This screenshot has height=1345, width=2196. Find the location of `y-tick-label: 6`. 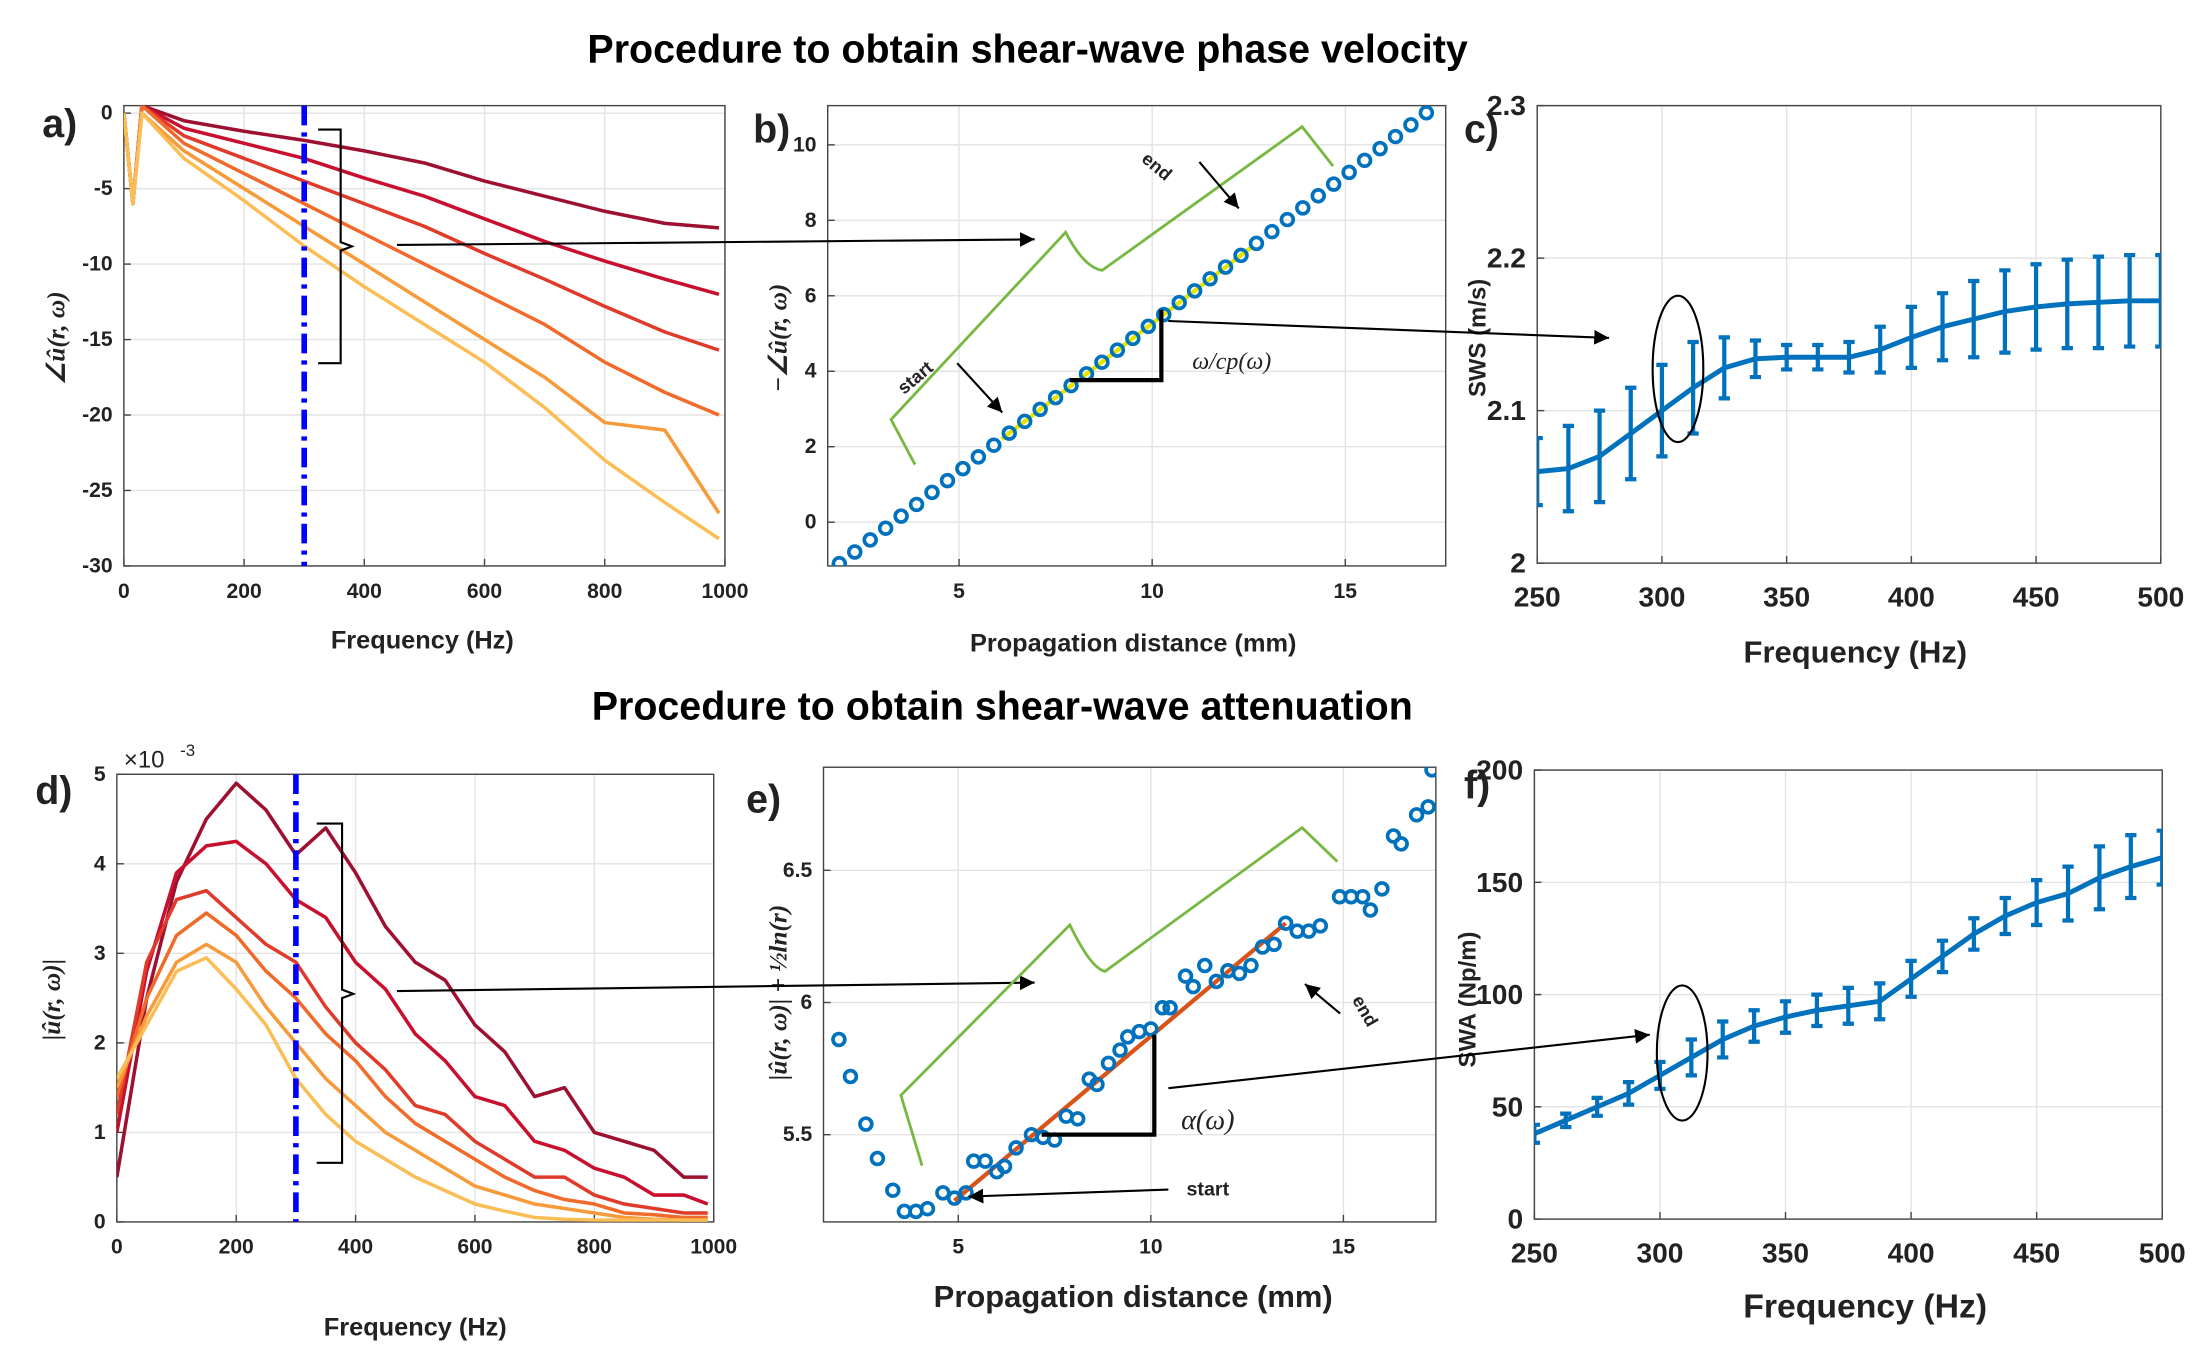

y-tick-label: 6 is located at coordinates (806, 1002).